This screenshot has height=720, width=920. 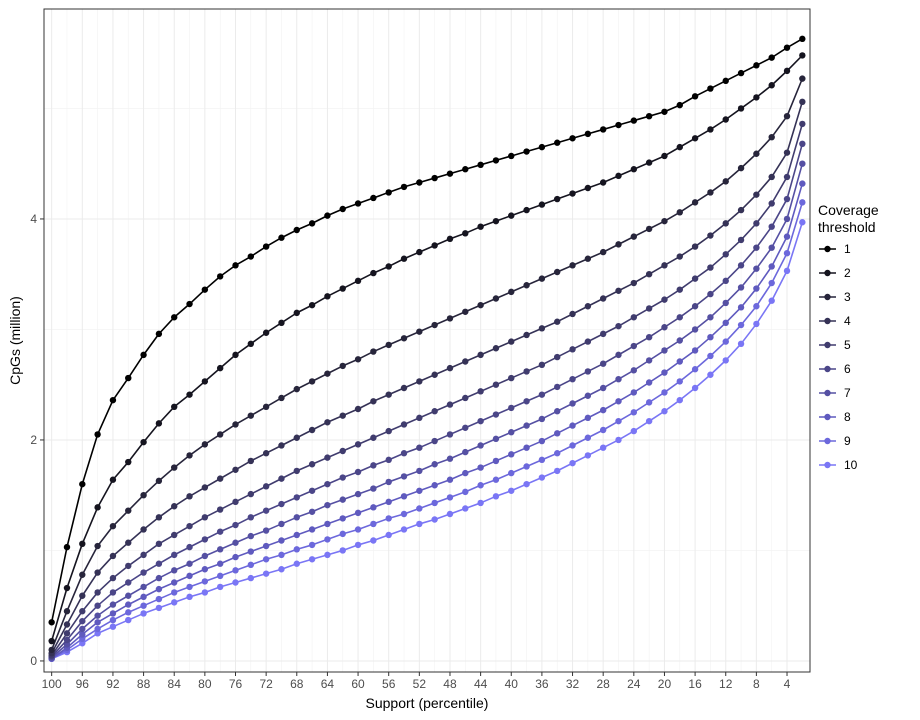 What do you see at coordinates (835, 417) in the screenshot?
I see `legend-item-8: 8` at bounding box center [835, 417].